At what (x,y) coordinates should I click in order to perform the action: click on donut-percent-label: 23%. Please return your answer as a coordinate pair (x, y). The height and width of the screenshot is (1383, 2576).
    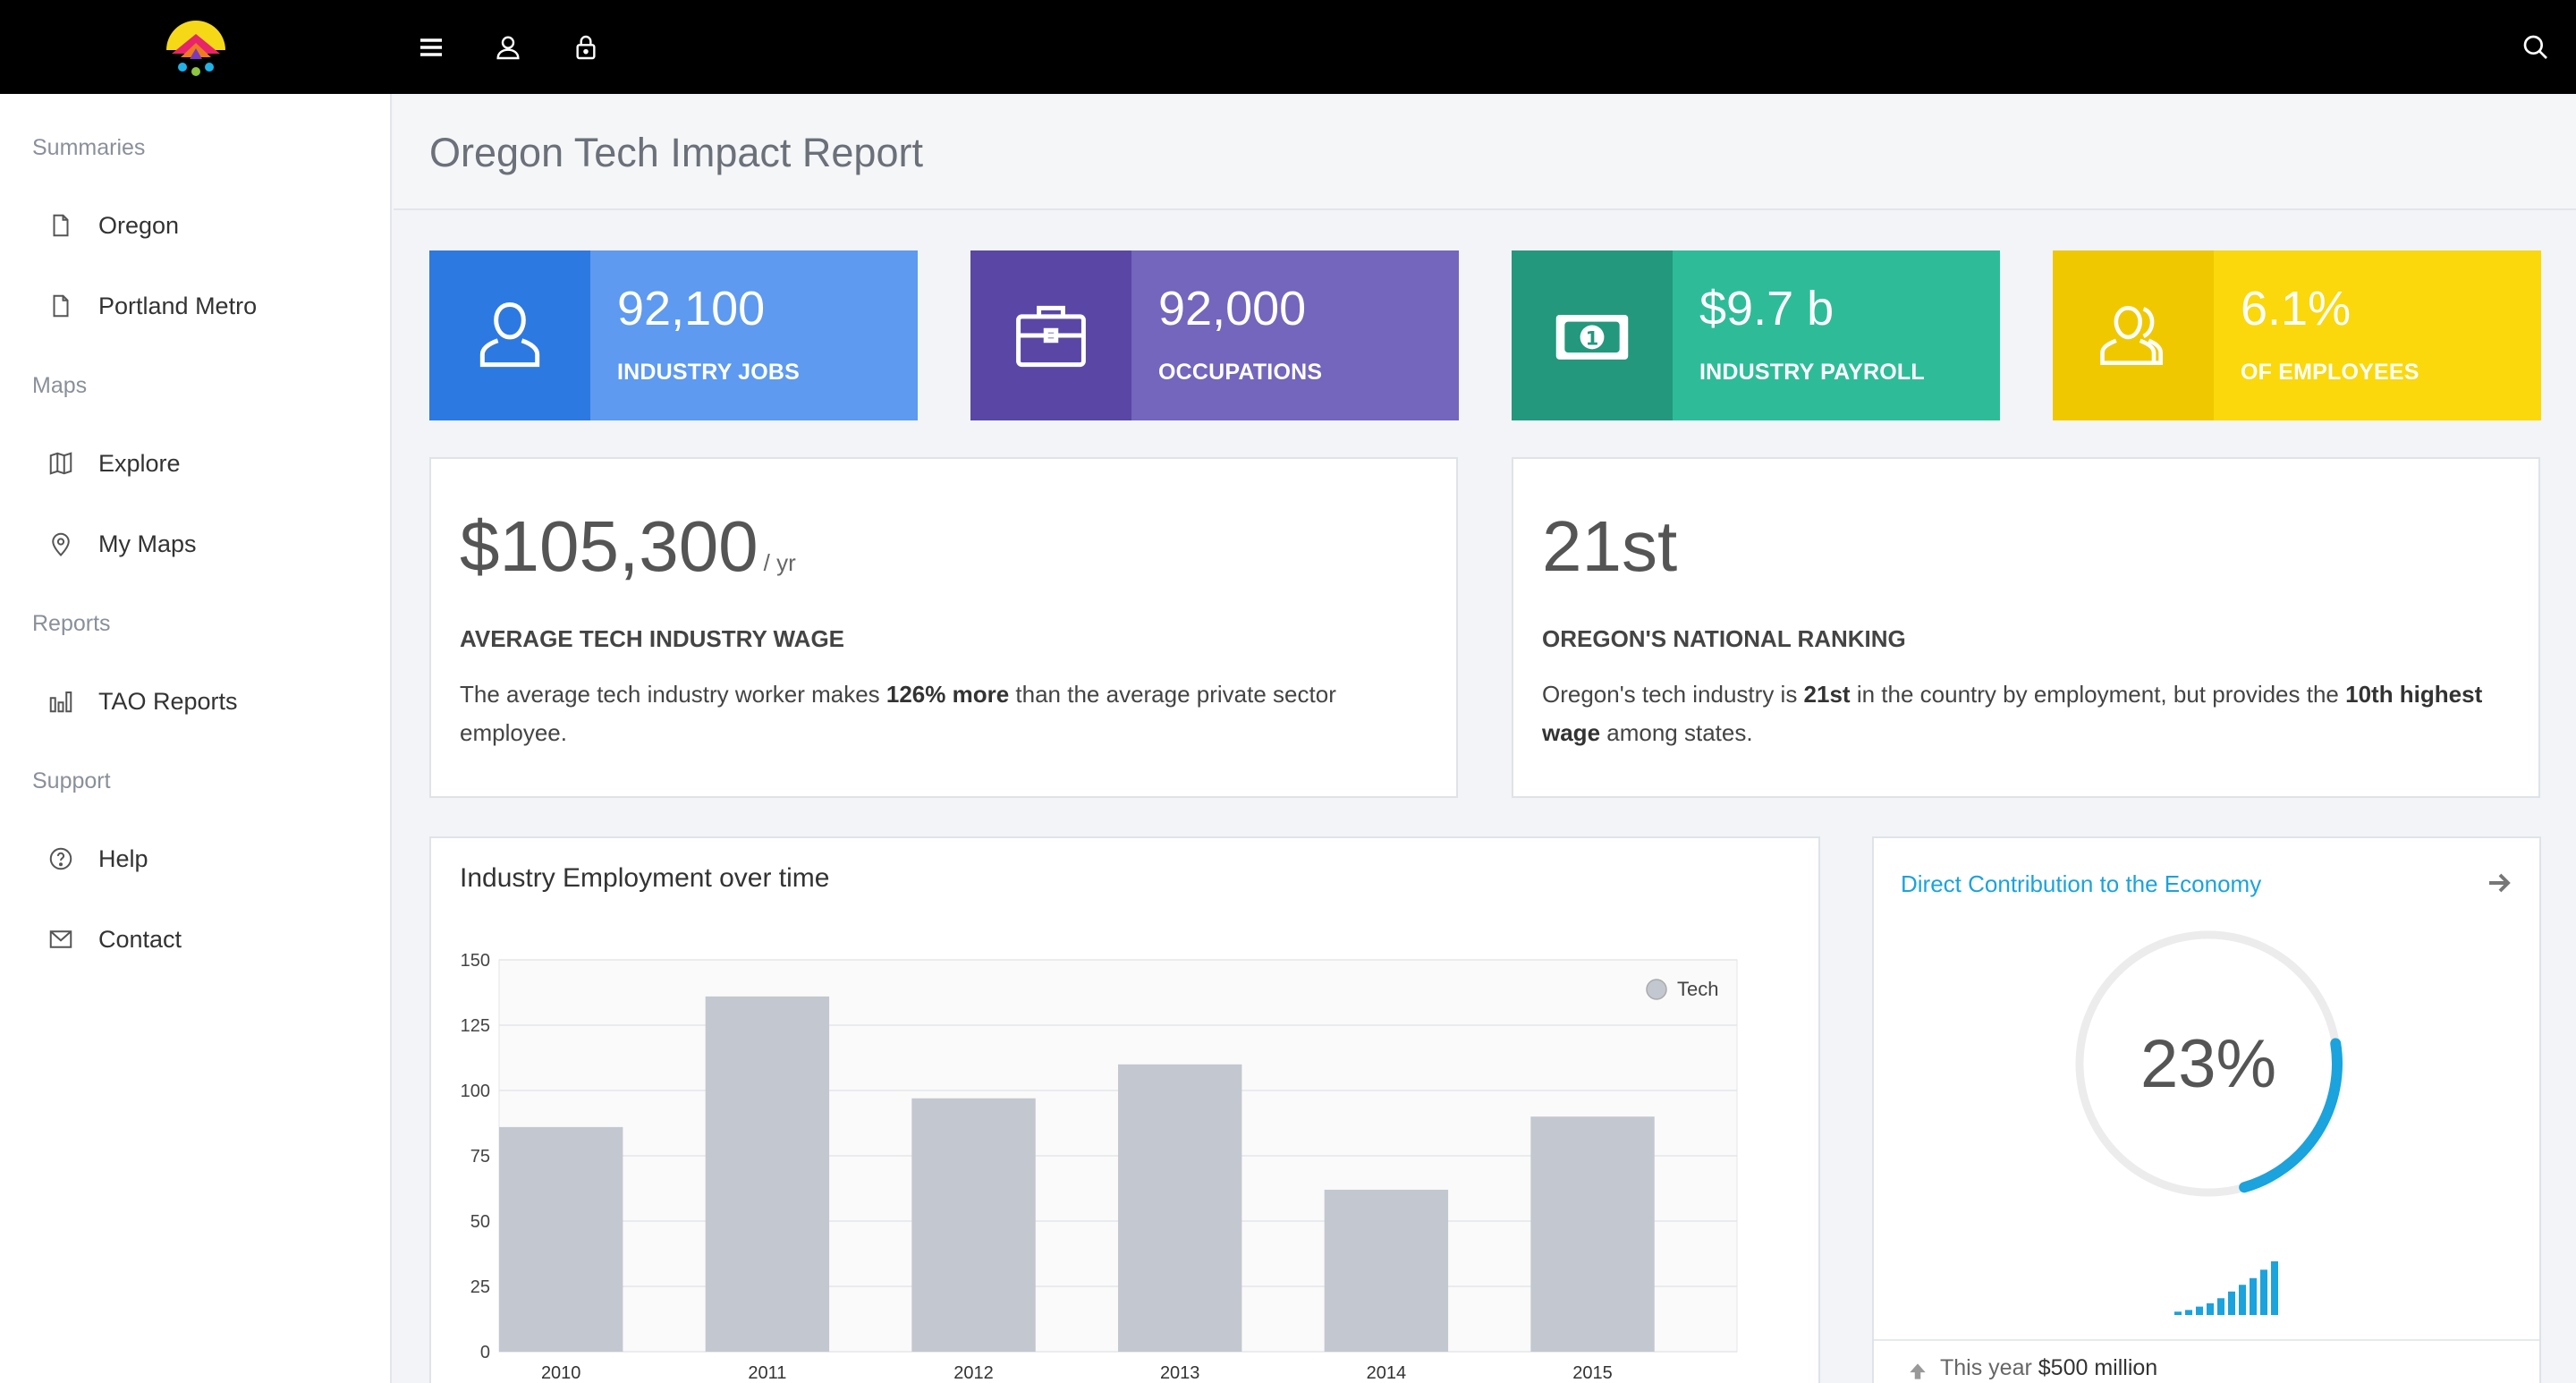
    Looking at the image, I should click on (2208, 1064).